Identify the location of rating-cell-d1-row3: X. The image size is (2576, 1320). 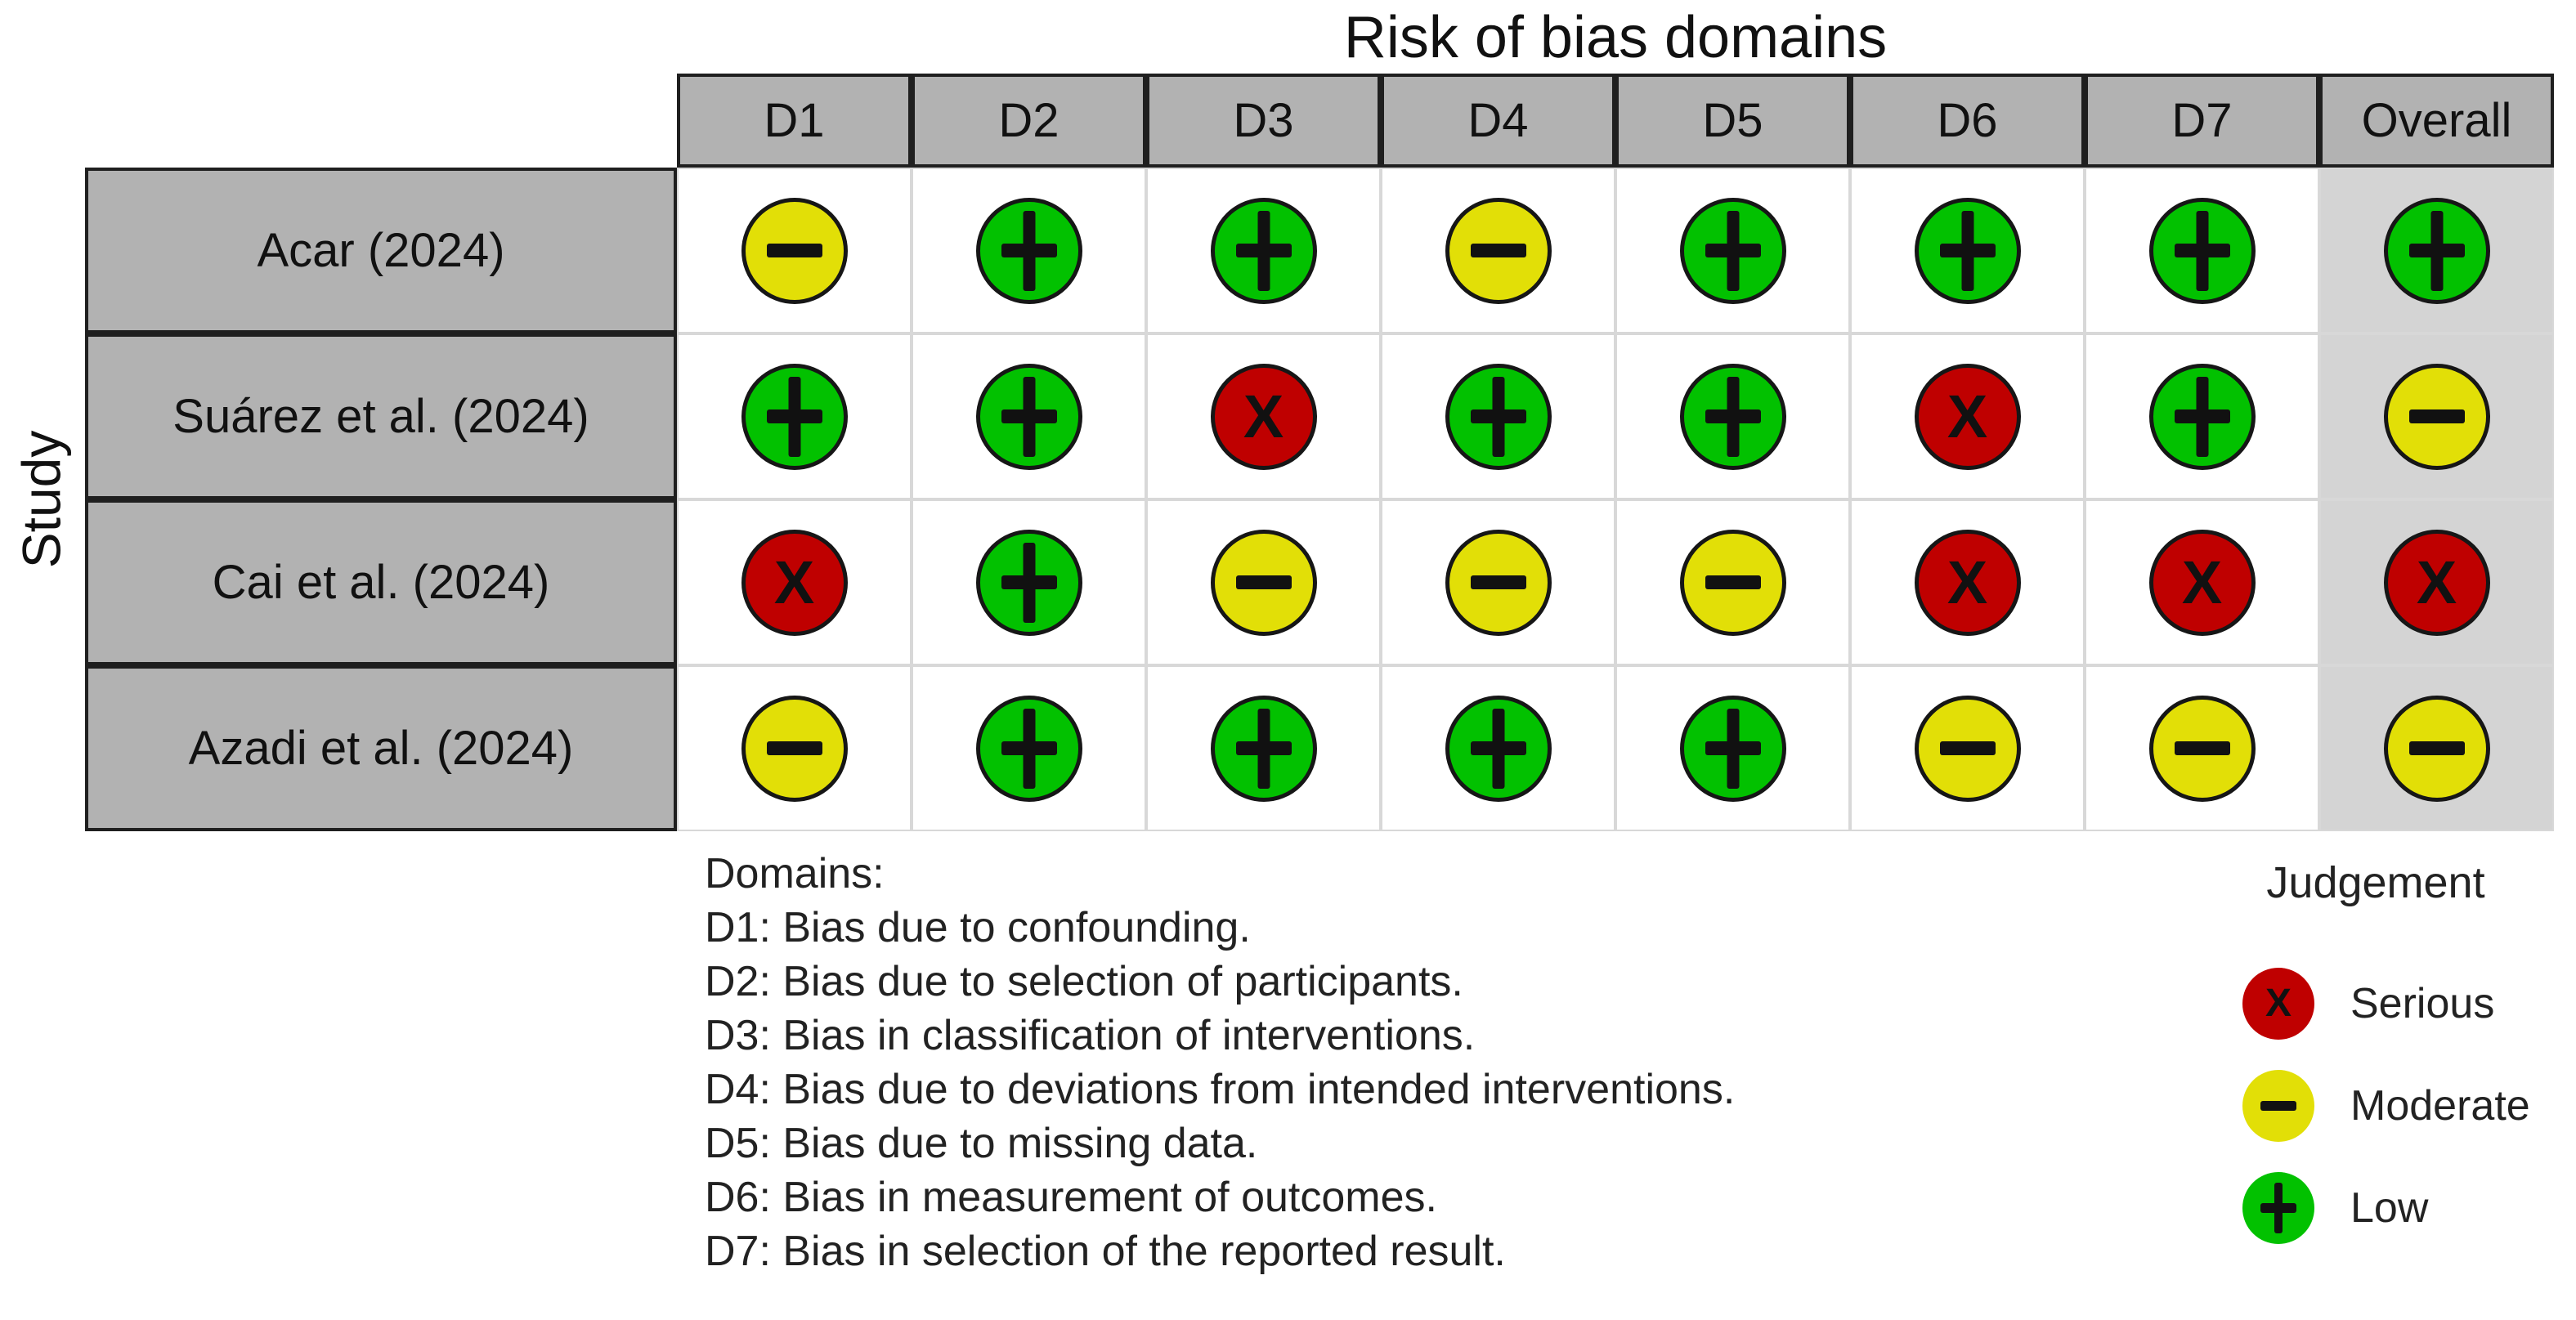
(795, 582).